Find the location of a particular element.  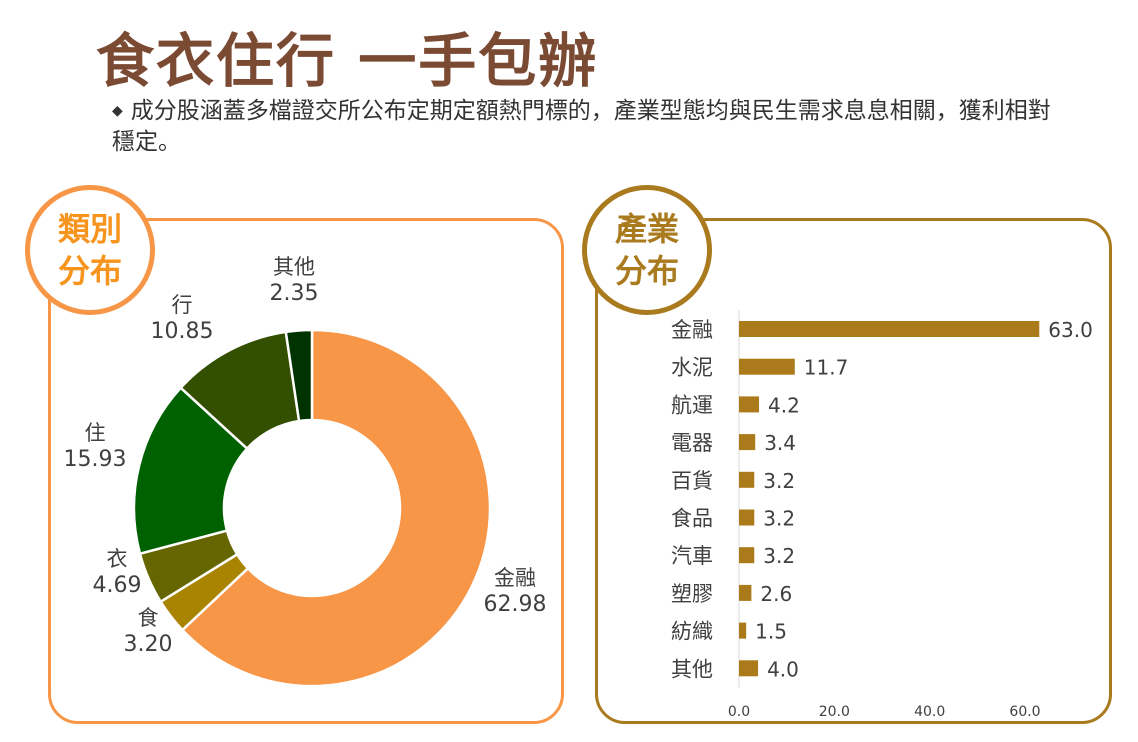

x-tick-label: 20.0 is located at coordinates (834, 712).